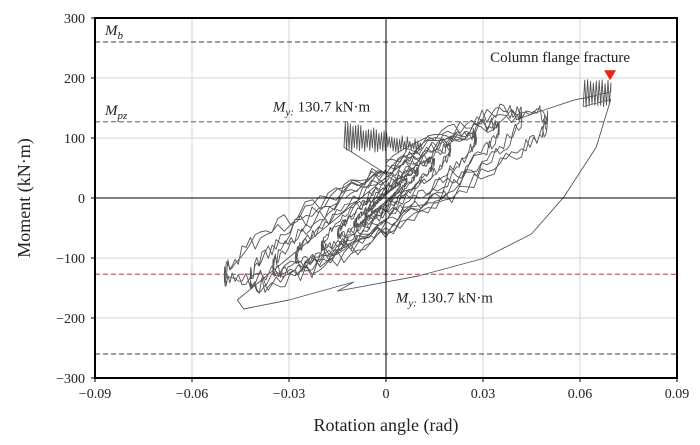 The height and width of the screenshot is (445, 700). Describe the element at coordinates (116, 112) in the screenshot. I see `reference-line-label: Mpz` at that location.